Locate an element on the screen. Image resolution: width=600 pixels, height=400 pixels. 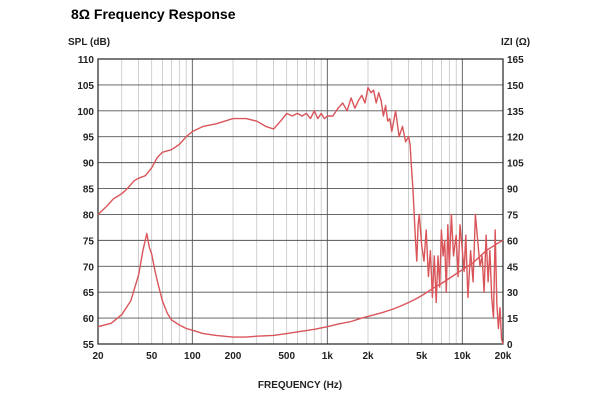
y-tick-label: 65 is located at coordinates (89, 293).